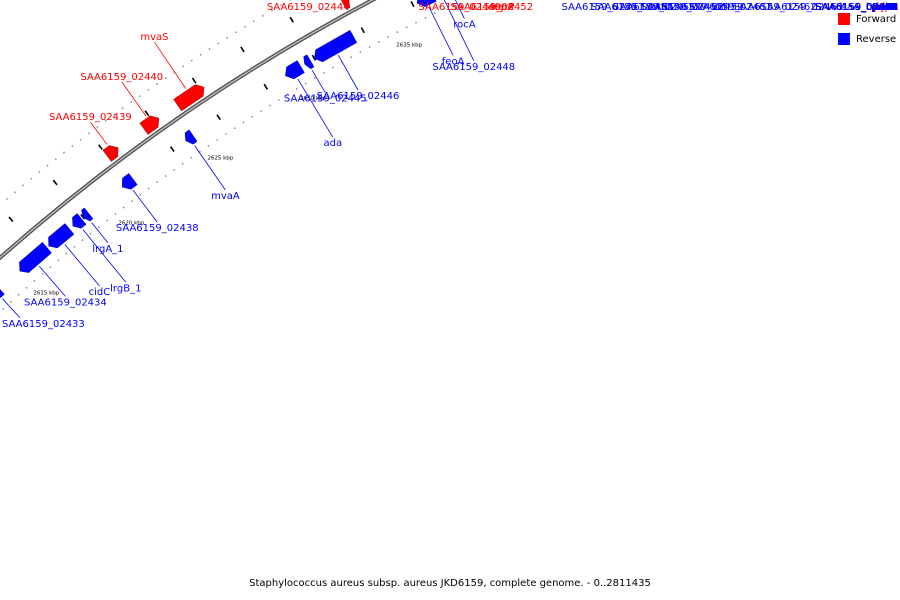 The width and height of the screenshot is (900, 600). I want to click on forward-swatch, so click(844, 19).